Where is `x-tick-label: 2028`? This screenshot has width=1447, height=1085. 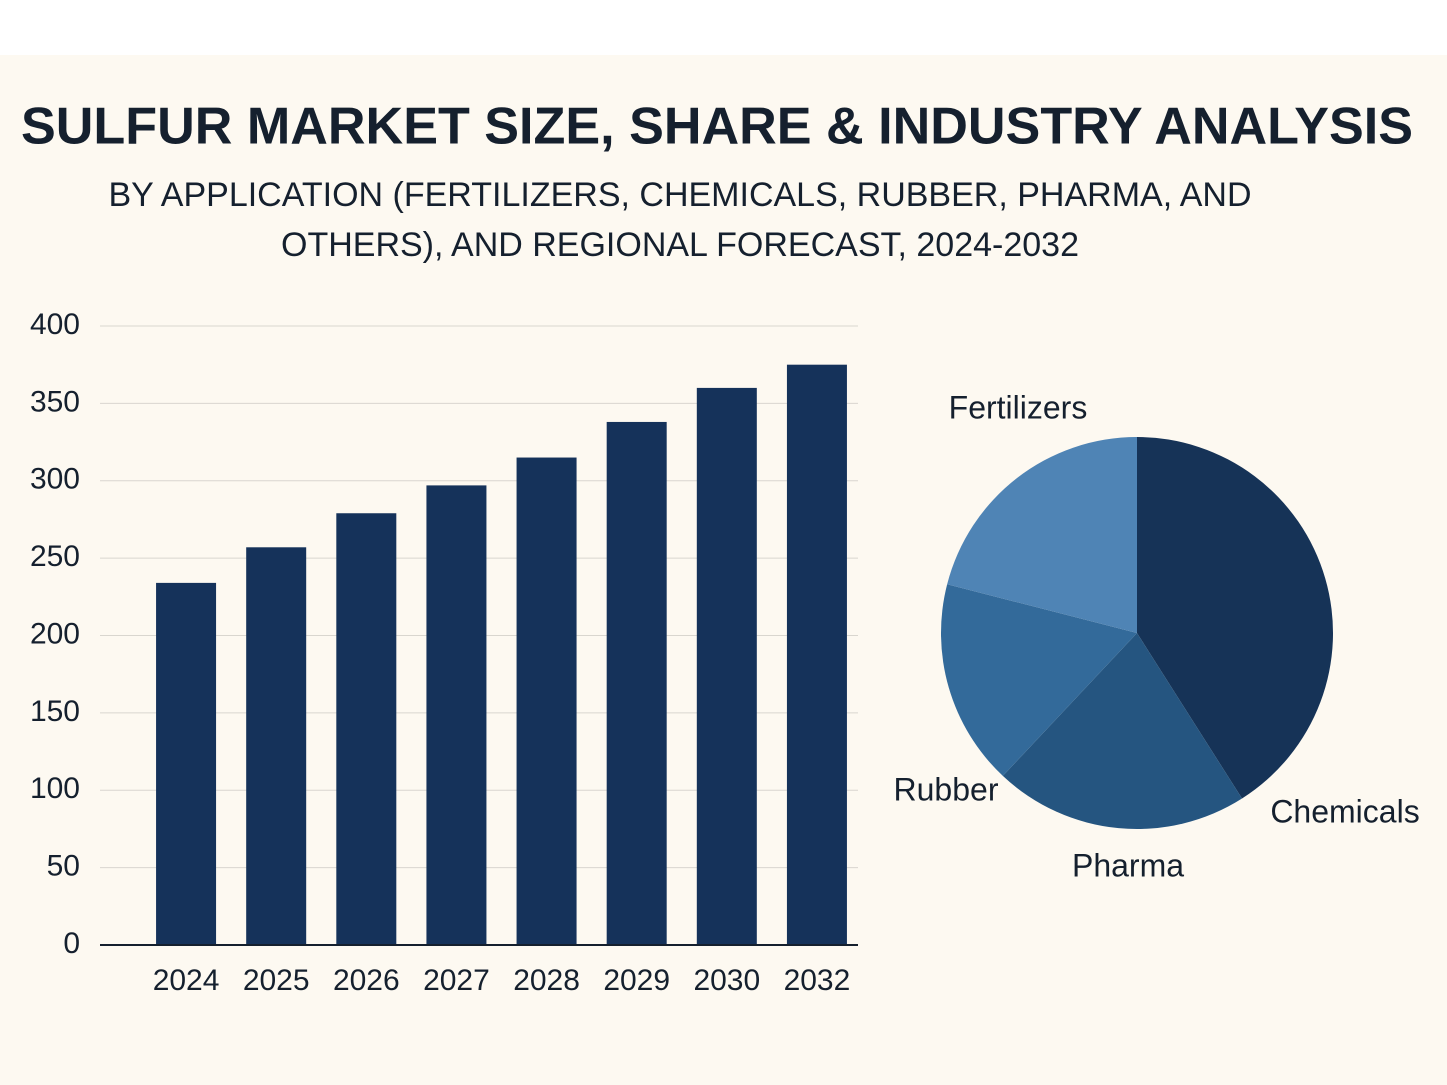 x-tick-label: 2028 is located at coordinates (546, 980).